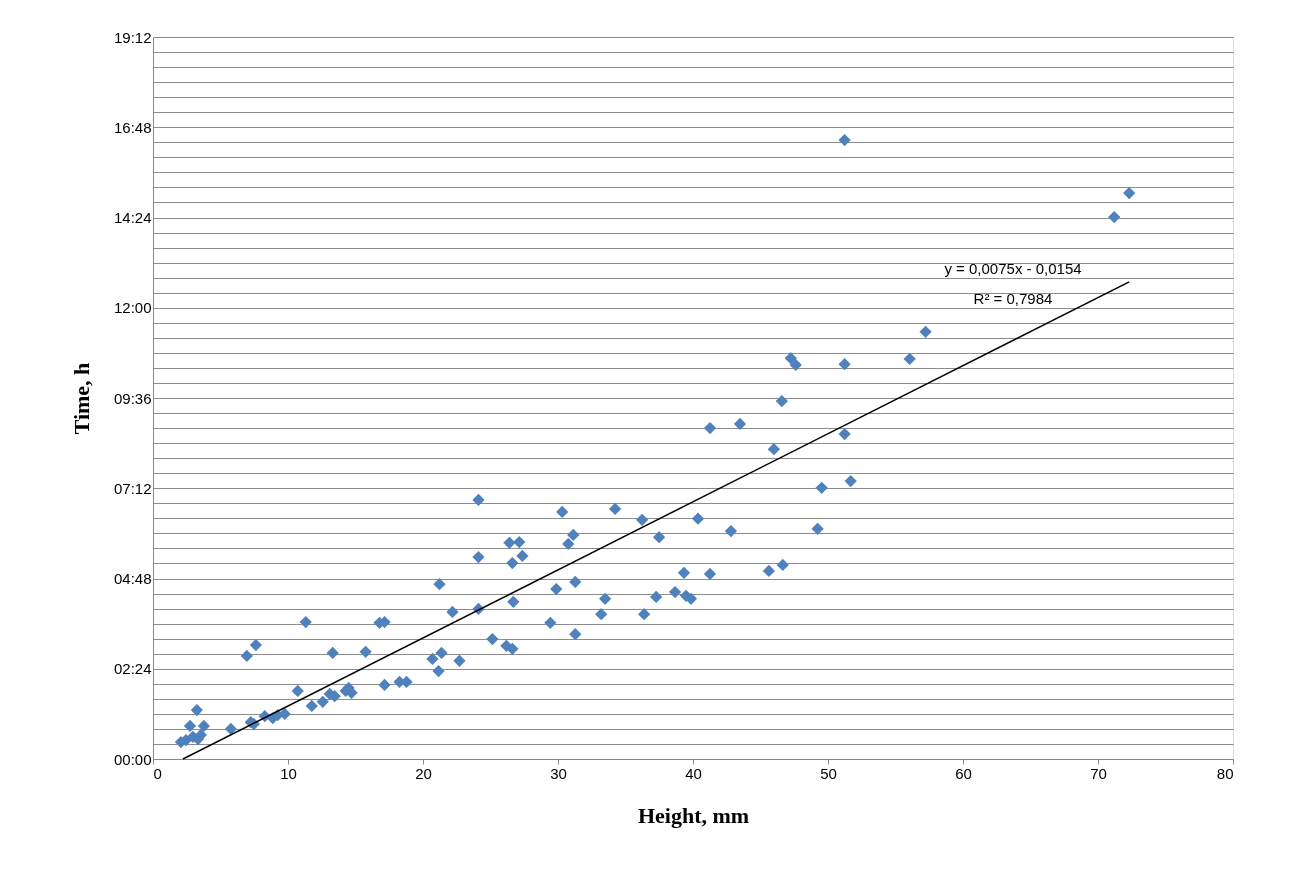 The image size is (1308, 896). I want to click on x-tick-label: 70, so click(1098, 773).